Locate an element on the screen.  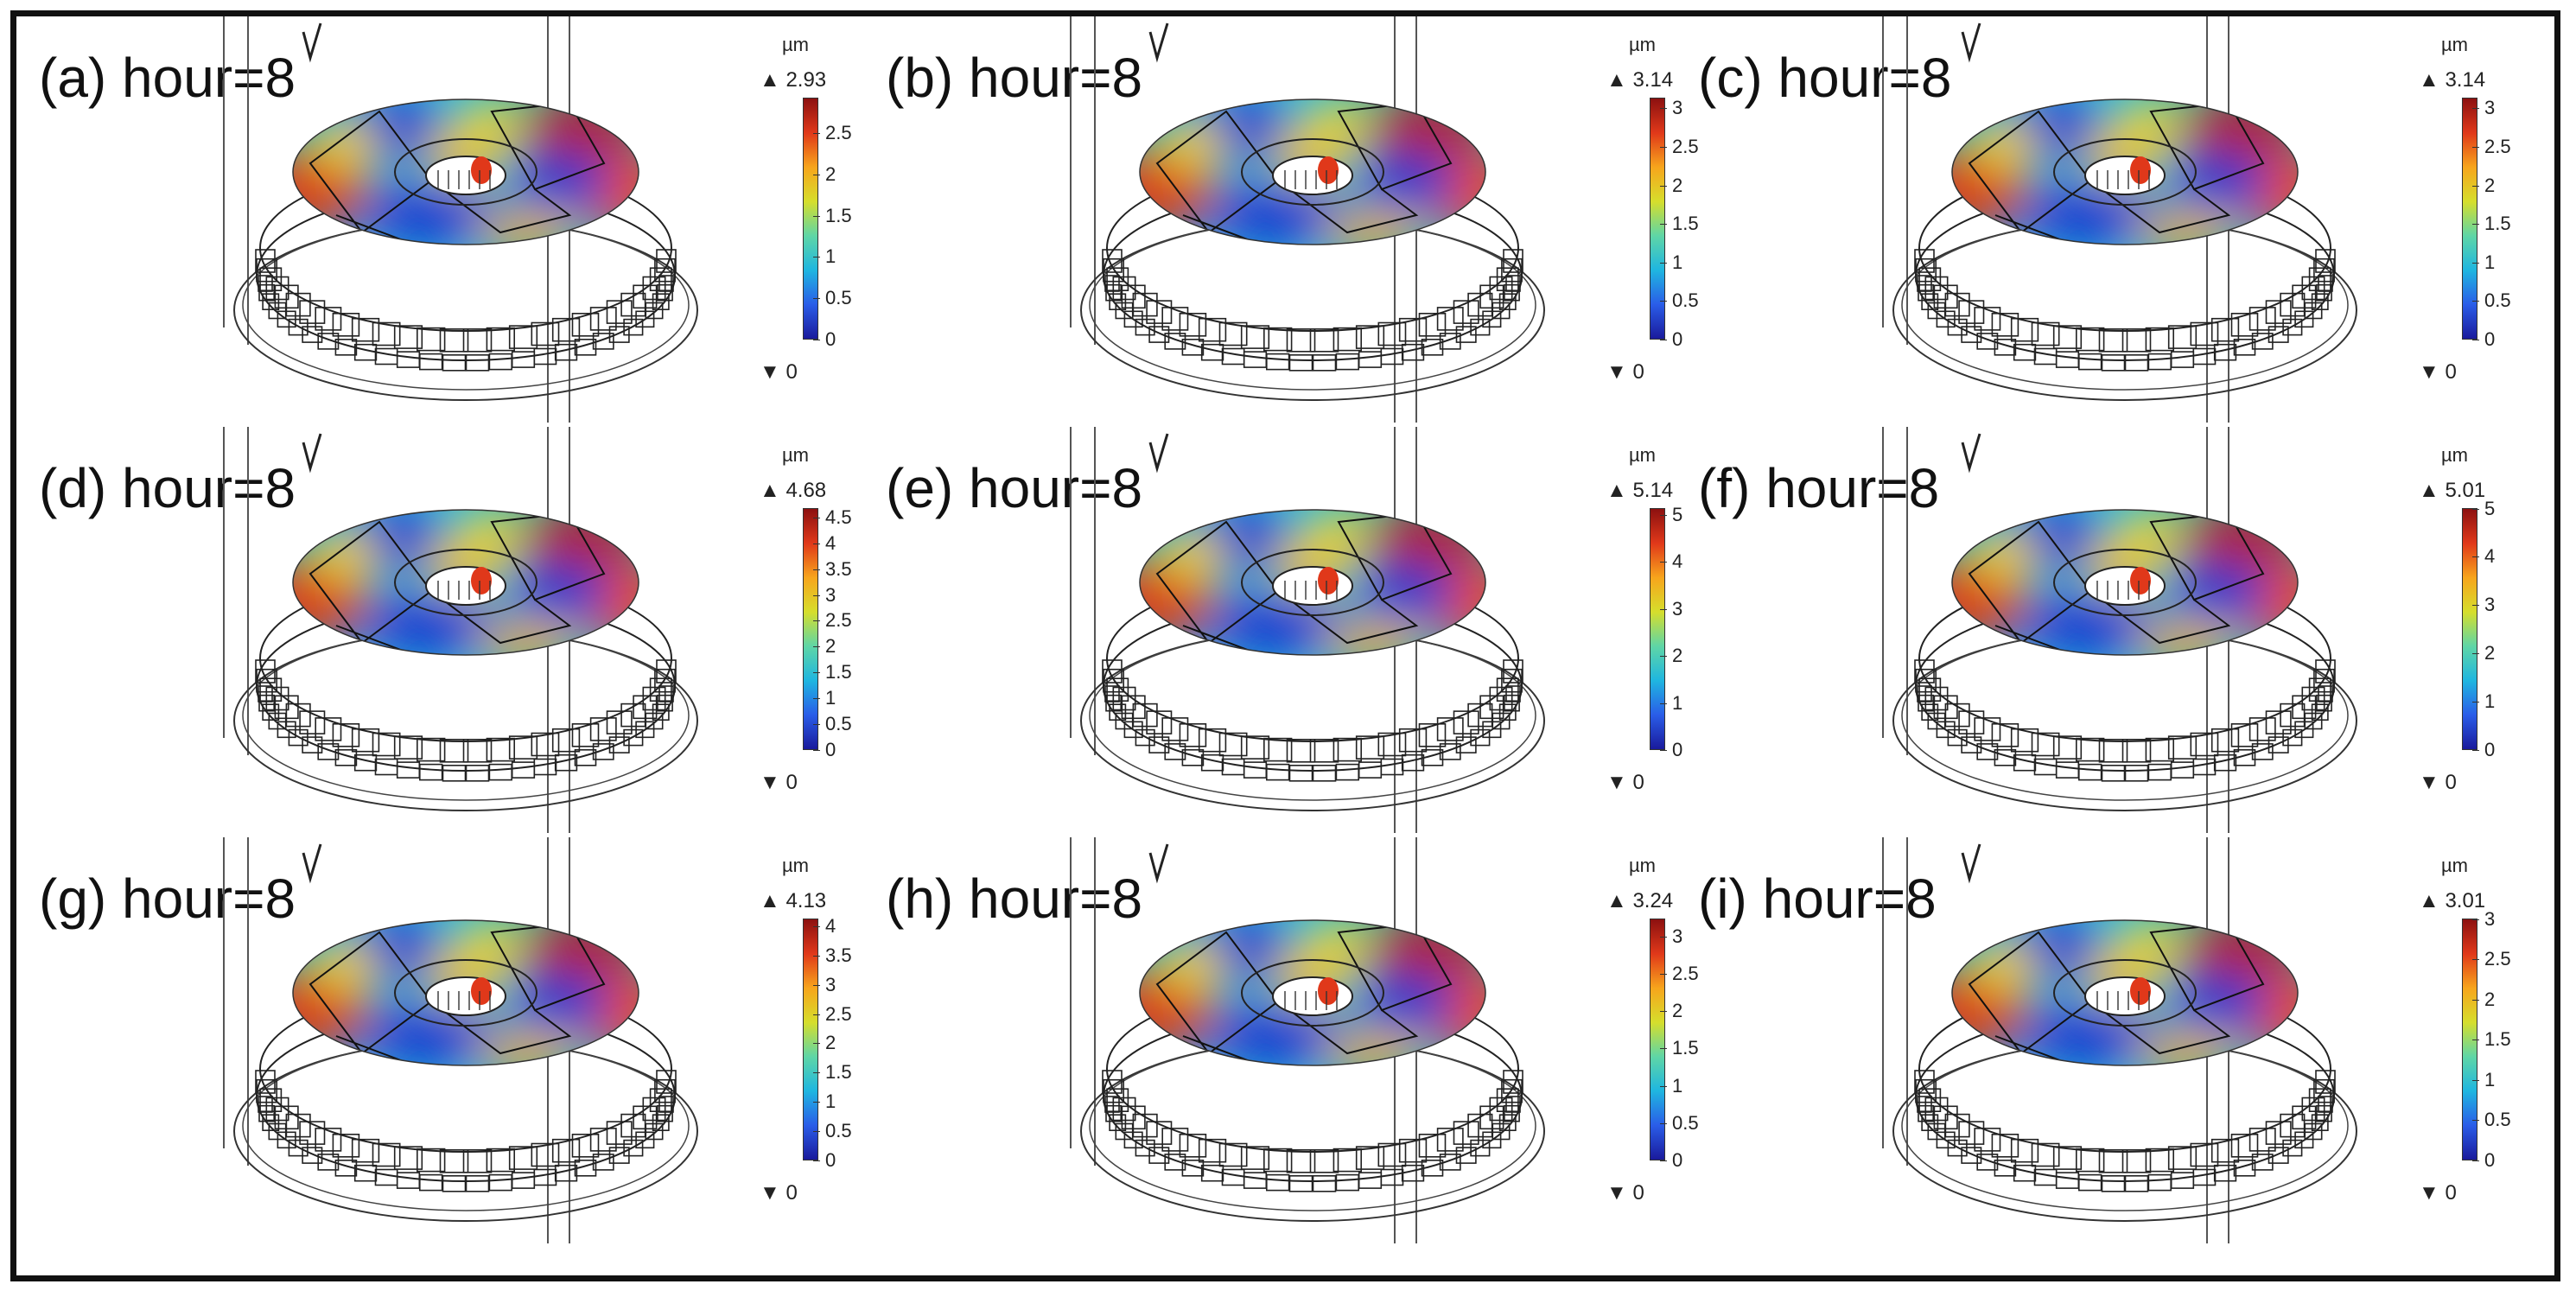
max-label: ▲ 4.13 is located at coordinates (793, 901).